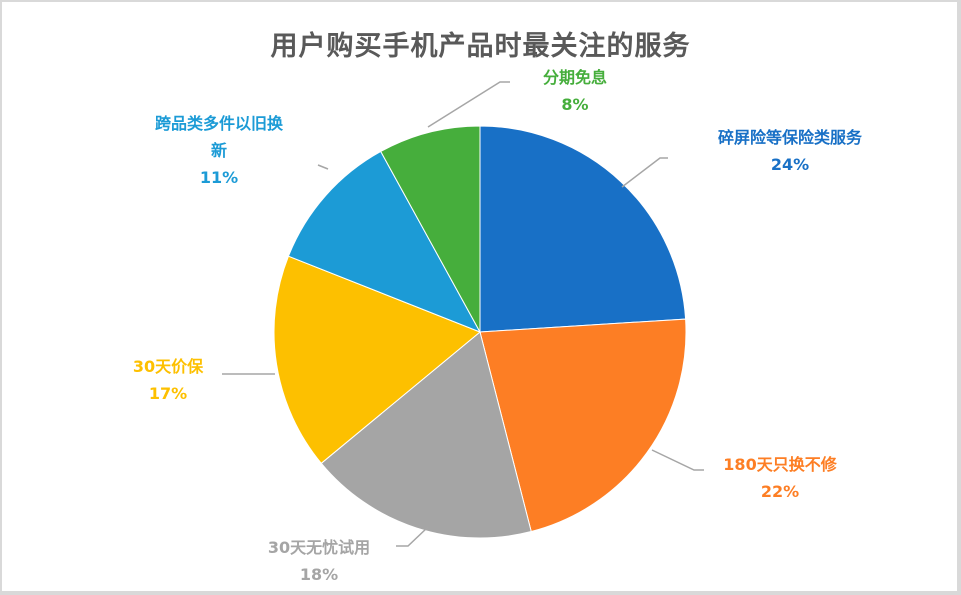 Image resolution: width=961 pixels, height=595 pixels. Describe the element at coordinates (780, 478) in the screenshot. I see `data-label-180days: 180天只换不修 22%` at that location.